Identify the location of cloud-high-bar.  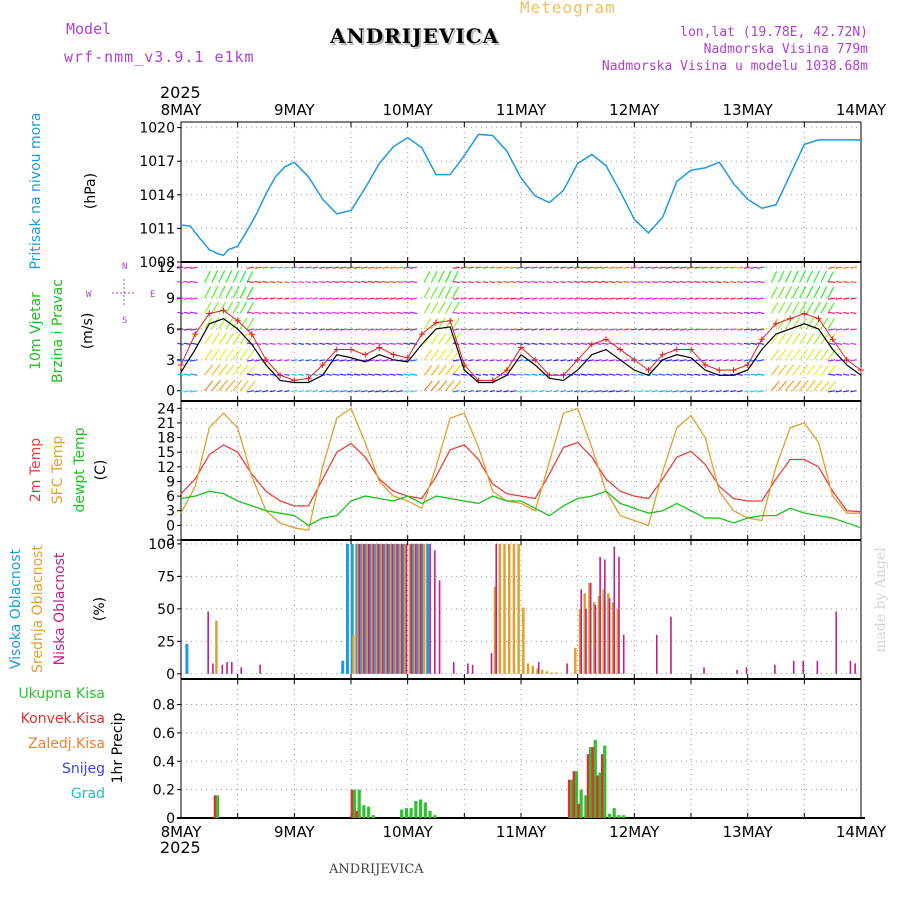
(343, 667).